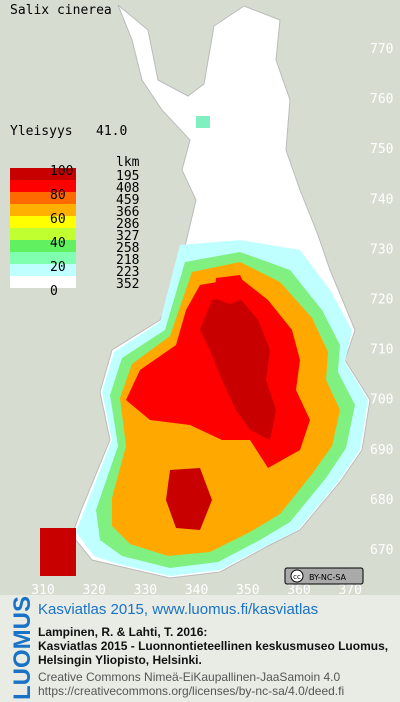  I want to click on logo: LUOMUS, so click(22, 648).